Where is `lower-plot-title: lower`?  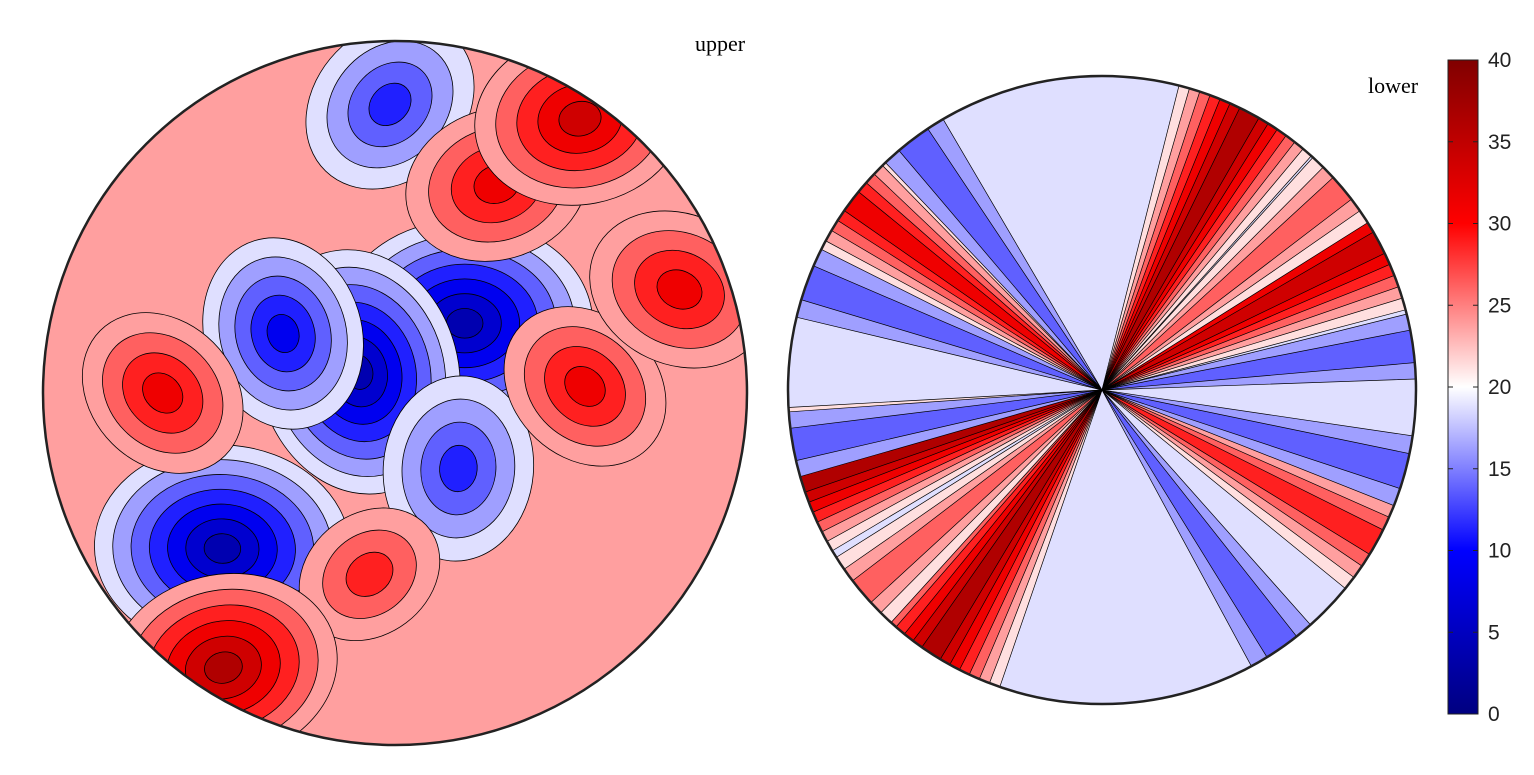
lower-plot-title: lower is located at coordinates (1393, 85).